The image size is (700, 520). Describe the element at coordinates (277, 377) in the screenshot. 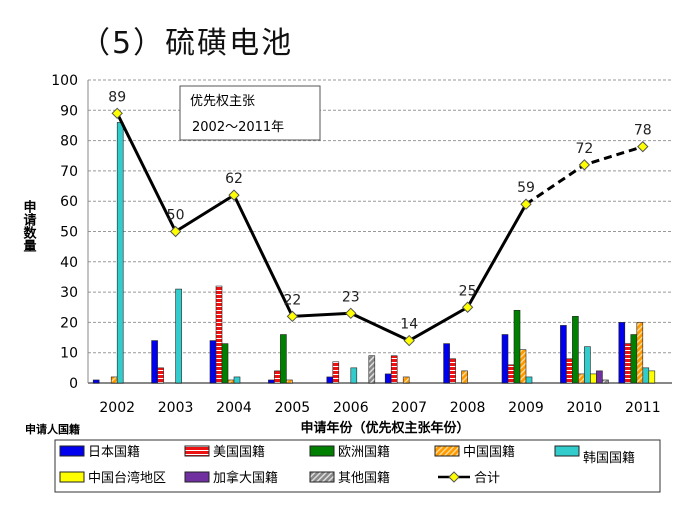

I see `bar-美国国籍-2005` at that location.